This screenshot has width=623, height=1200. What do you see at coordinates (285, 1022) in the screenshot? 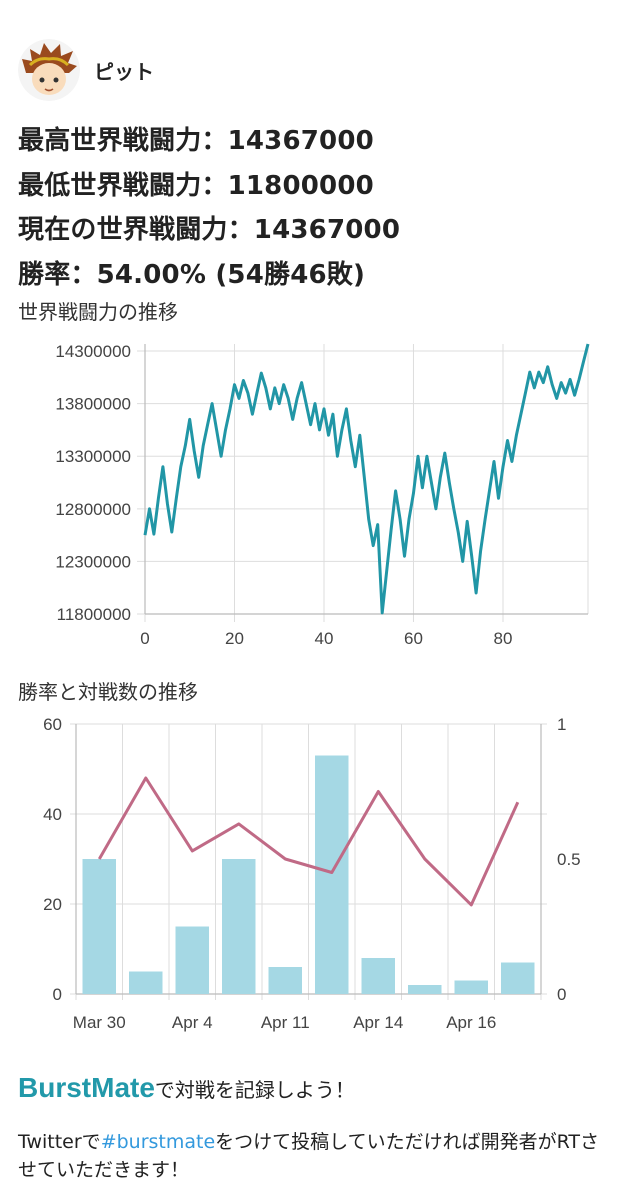
I see `x-tick-label: Apr 11` at bounding box center [285, 1022].